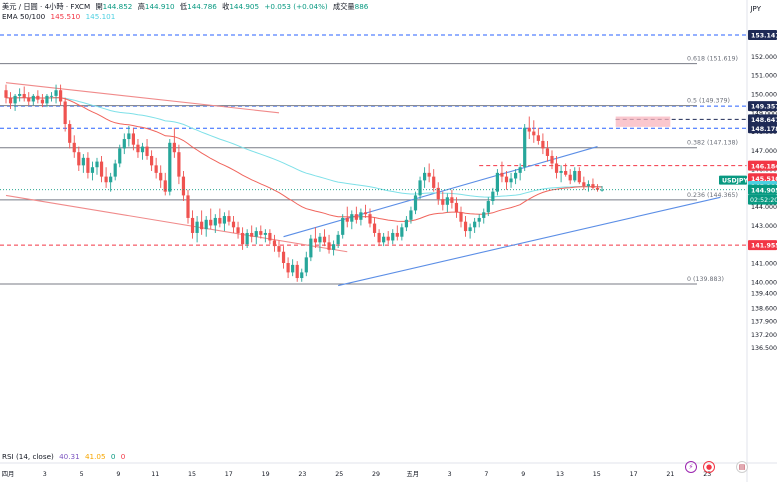  What do you see at coordinates (709, 467) in the screenshot?
I see `record-icon: ●` at bounding box center [709, 467].